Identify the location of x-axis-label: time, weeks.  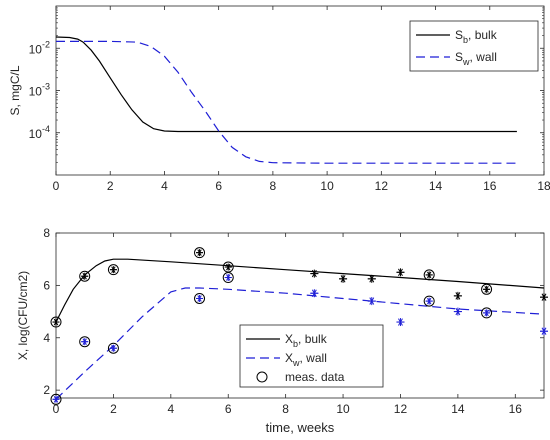
(300, 427).